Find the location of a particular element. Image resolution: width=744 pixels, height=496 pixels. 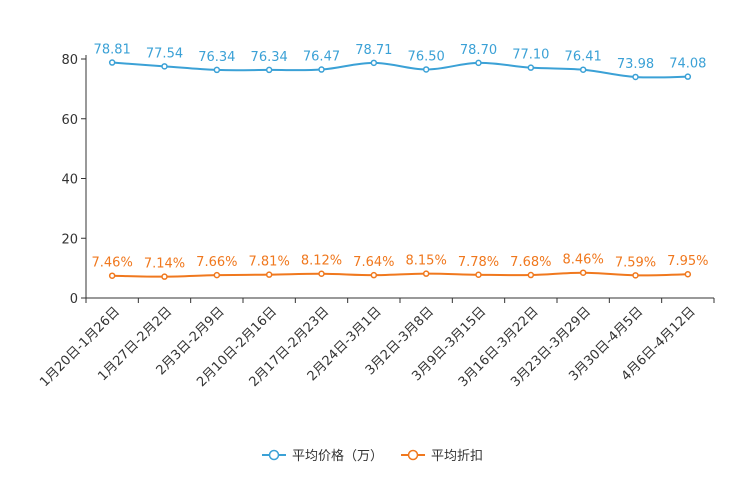

data-label: 74.08 is located at coordinates (687, 64).